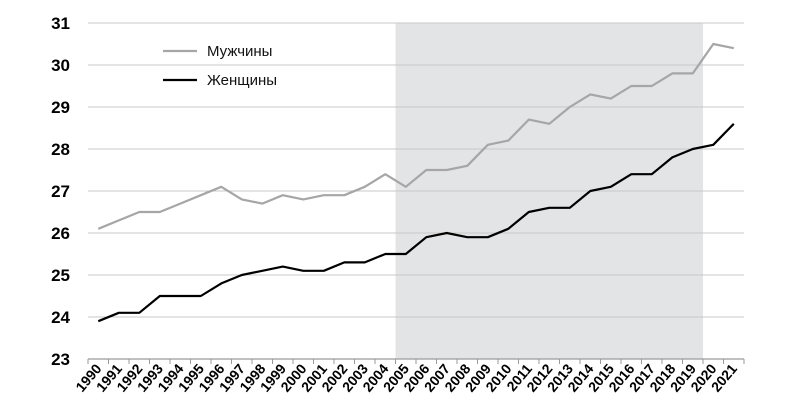 The width and height of the screenshot is (800, 417). Describe the element at coordinates (60, 23) in the screenshot. I see `y-tick-label: 31` at that location.